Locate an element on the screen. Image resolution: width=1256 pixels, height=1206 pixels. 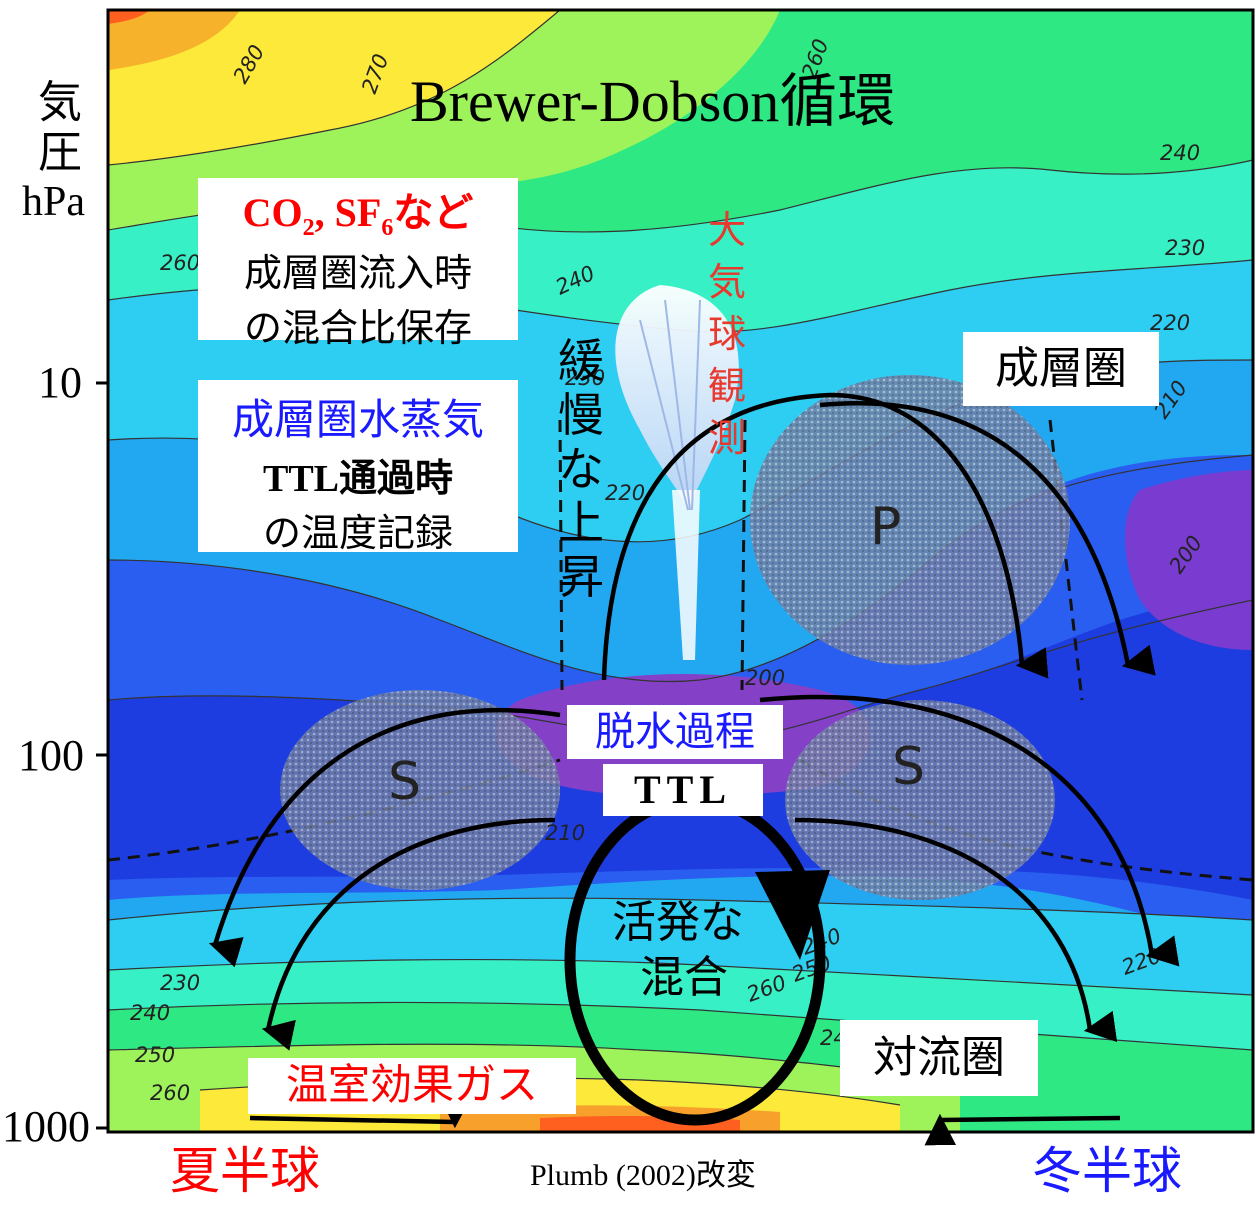
y-tick-1000: 1000 is located at coordinates (46, 1126).